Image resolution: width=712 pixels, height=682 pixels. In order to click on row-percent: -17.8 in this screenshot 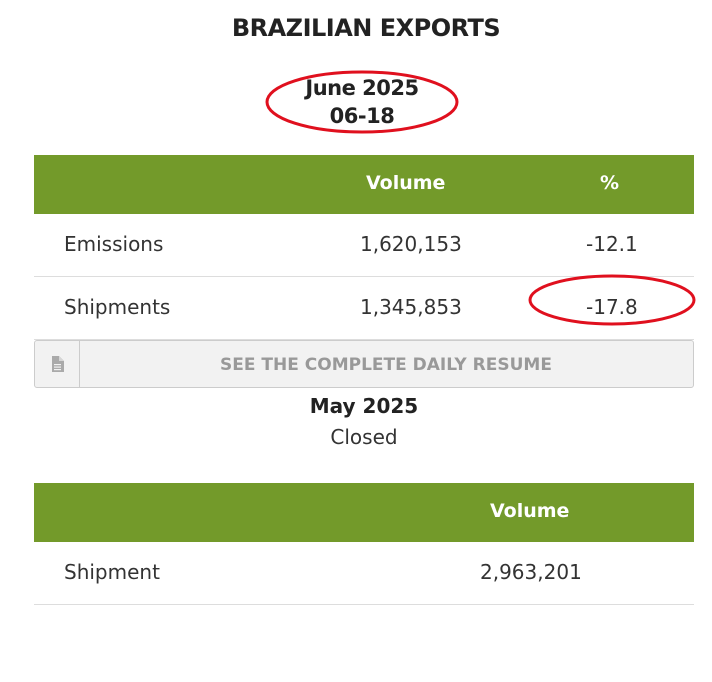, I will do `click(612, 307)`.